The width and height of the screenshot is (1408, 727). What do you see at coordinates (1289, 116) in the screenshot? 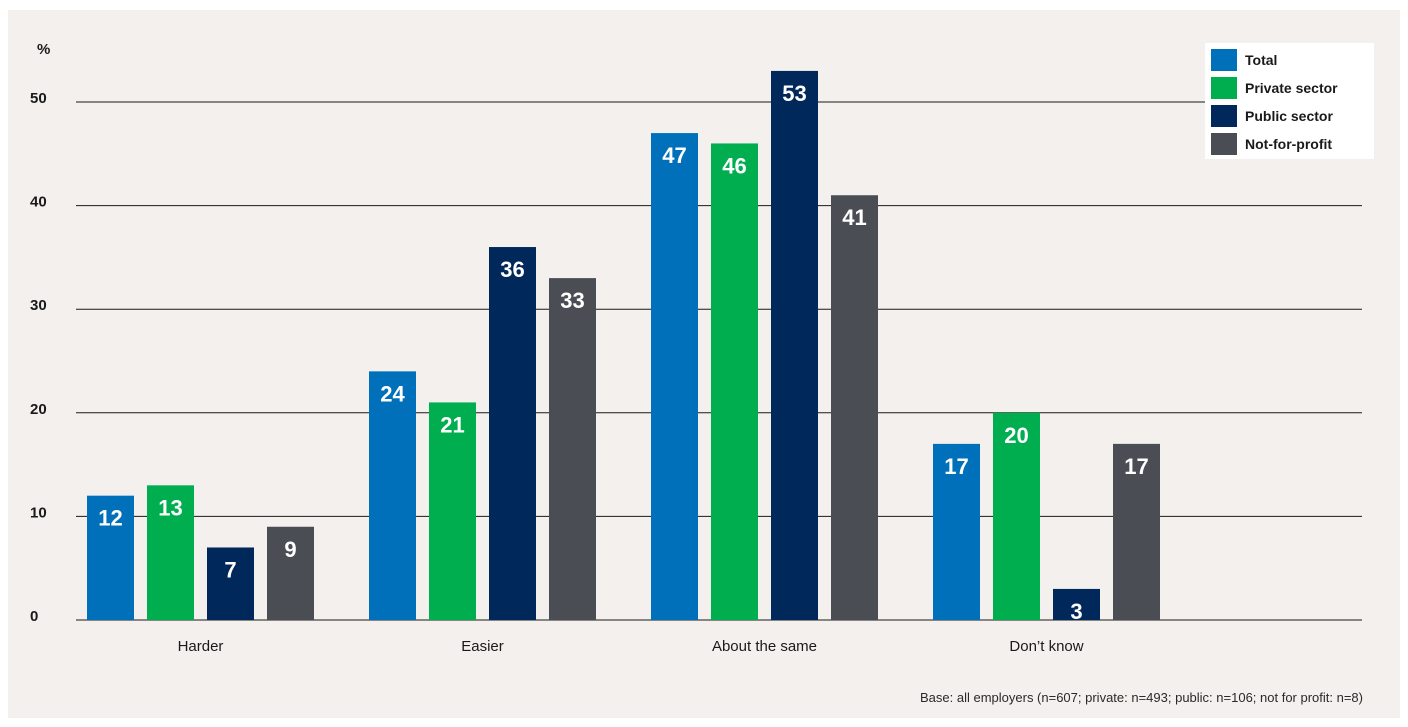
I see `legend-label-public-sector: Public sector` at bounding box center [1289, 116].